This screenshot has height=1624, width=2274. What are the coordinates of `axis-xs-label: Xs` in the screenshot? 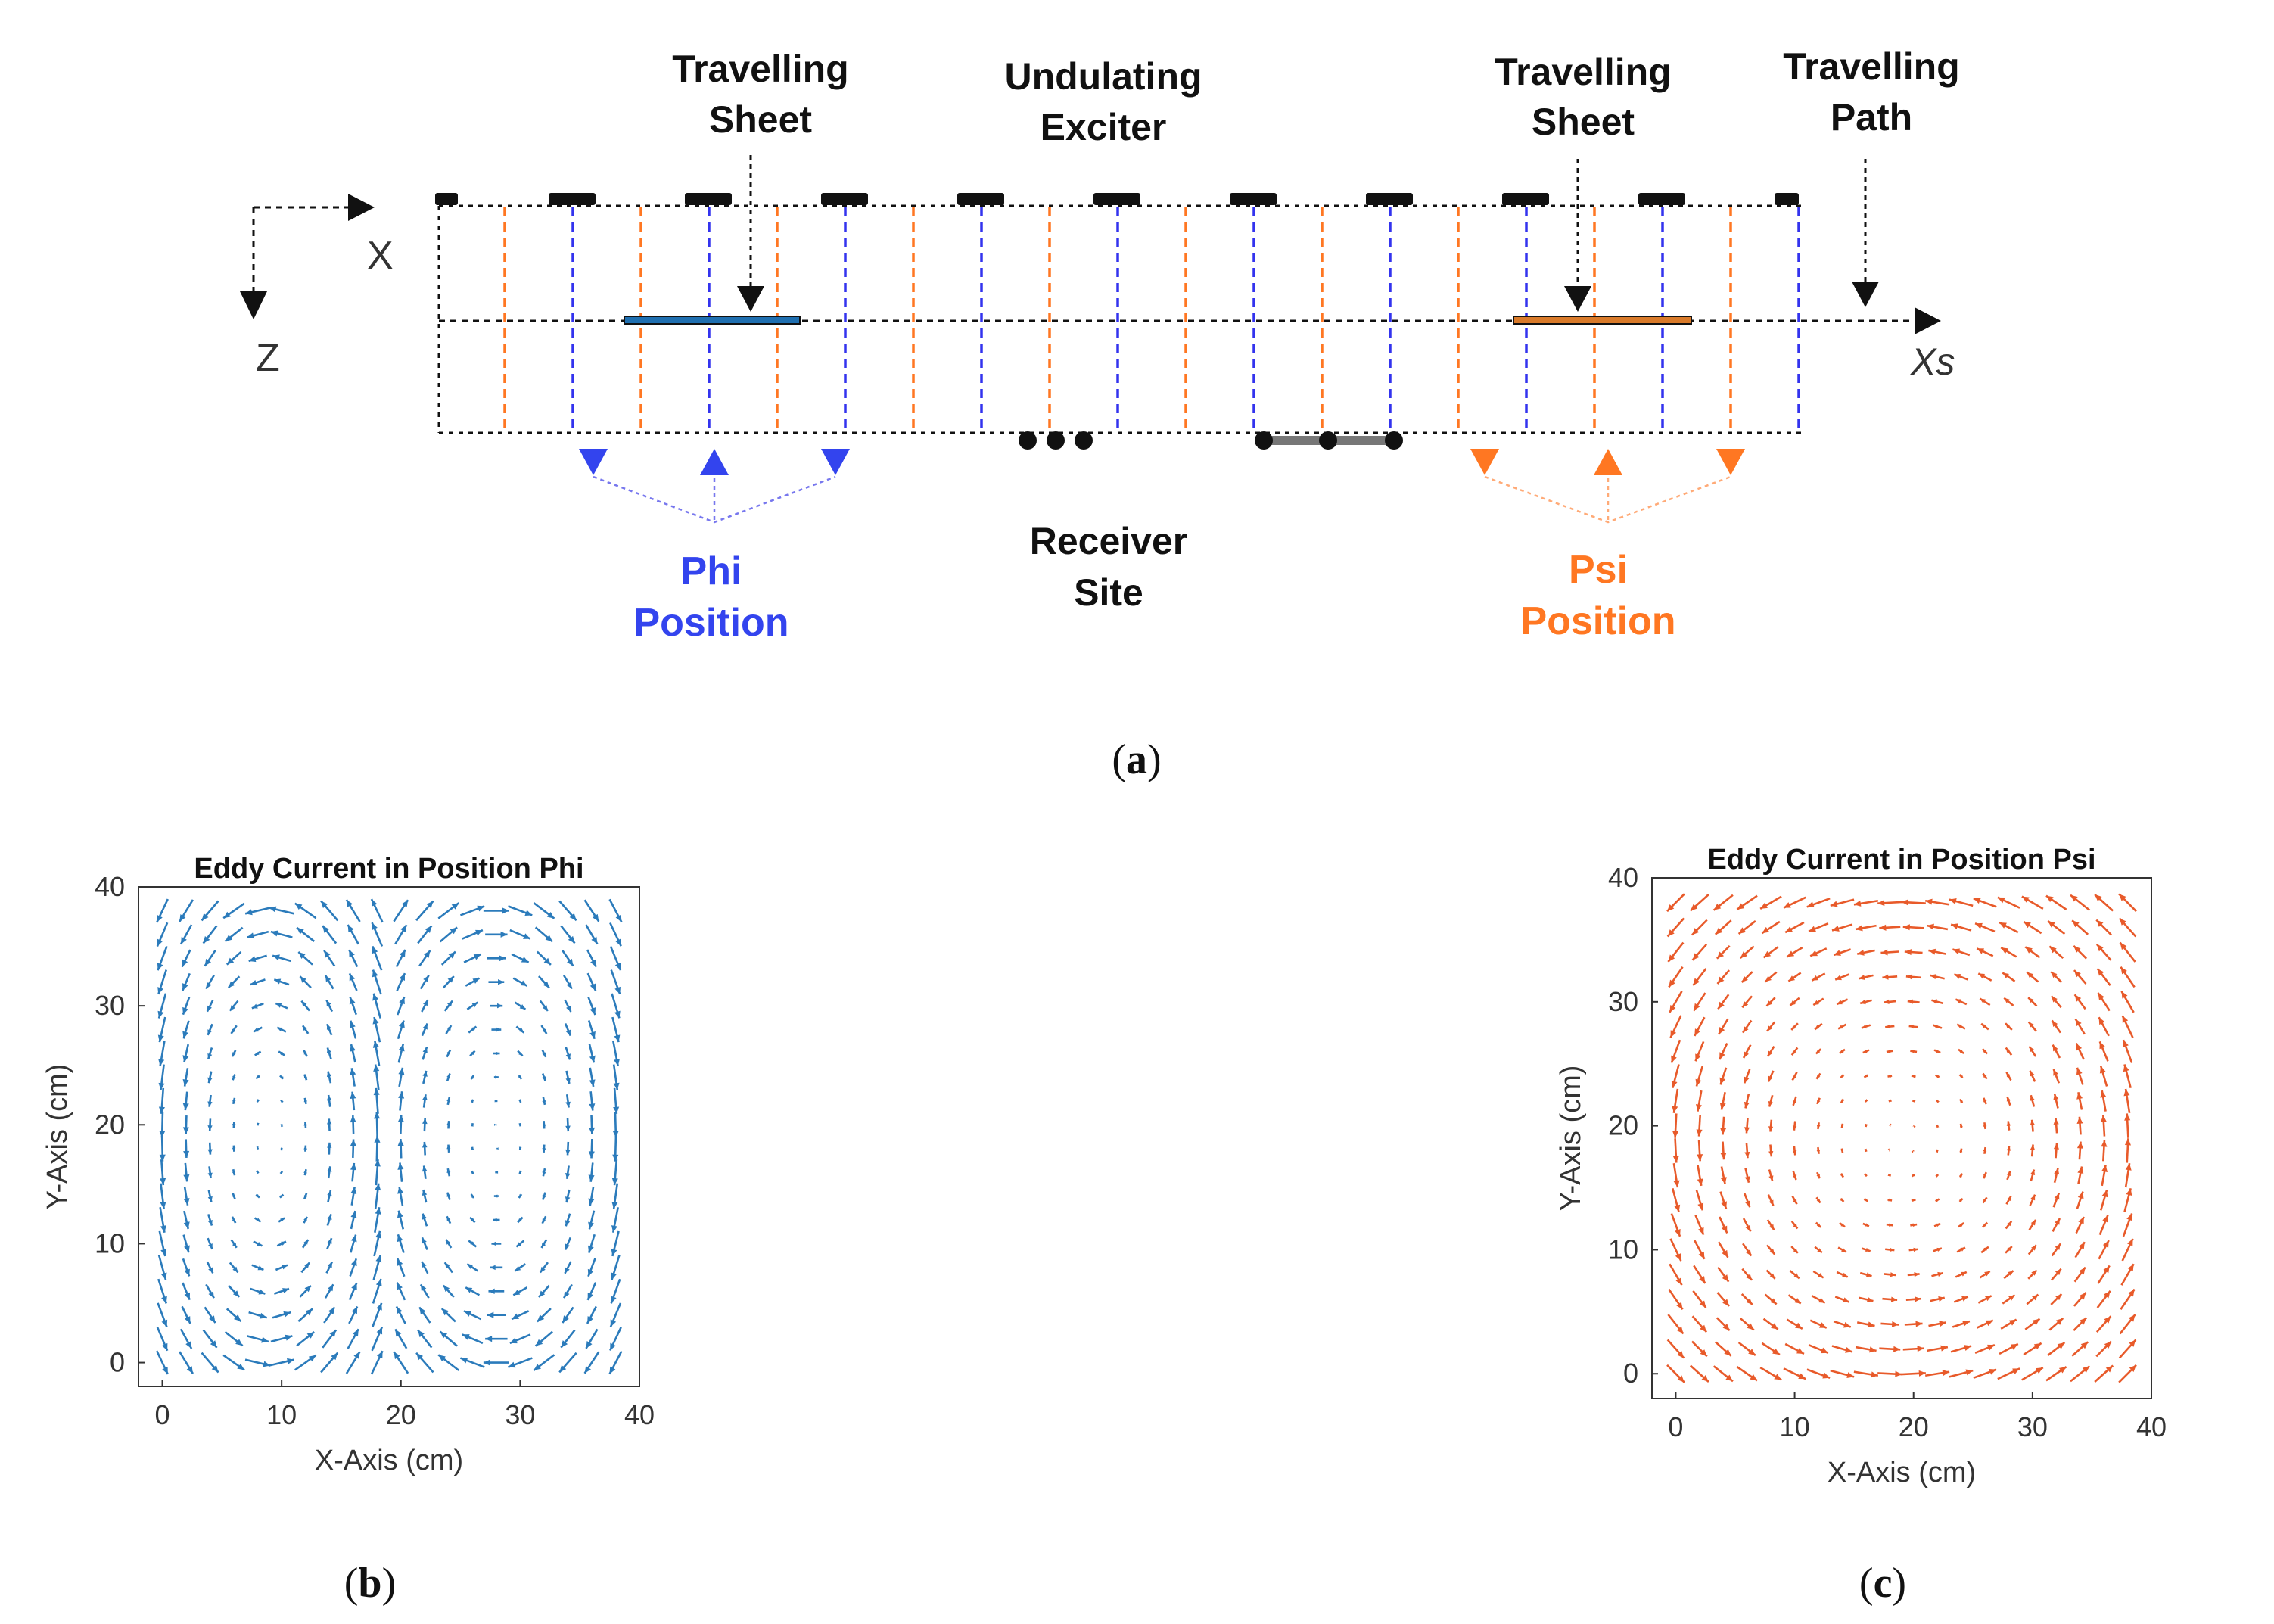 It's located at (1932, 362).